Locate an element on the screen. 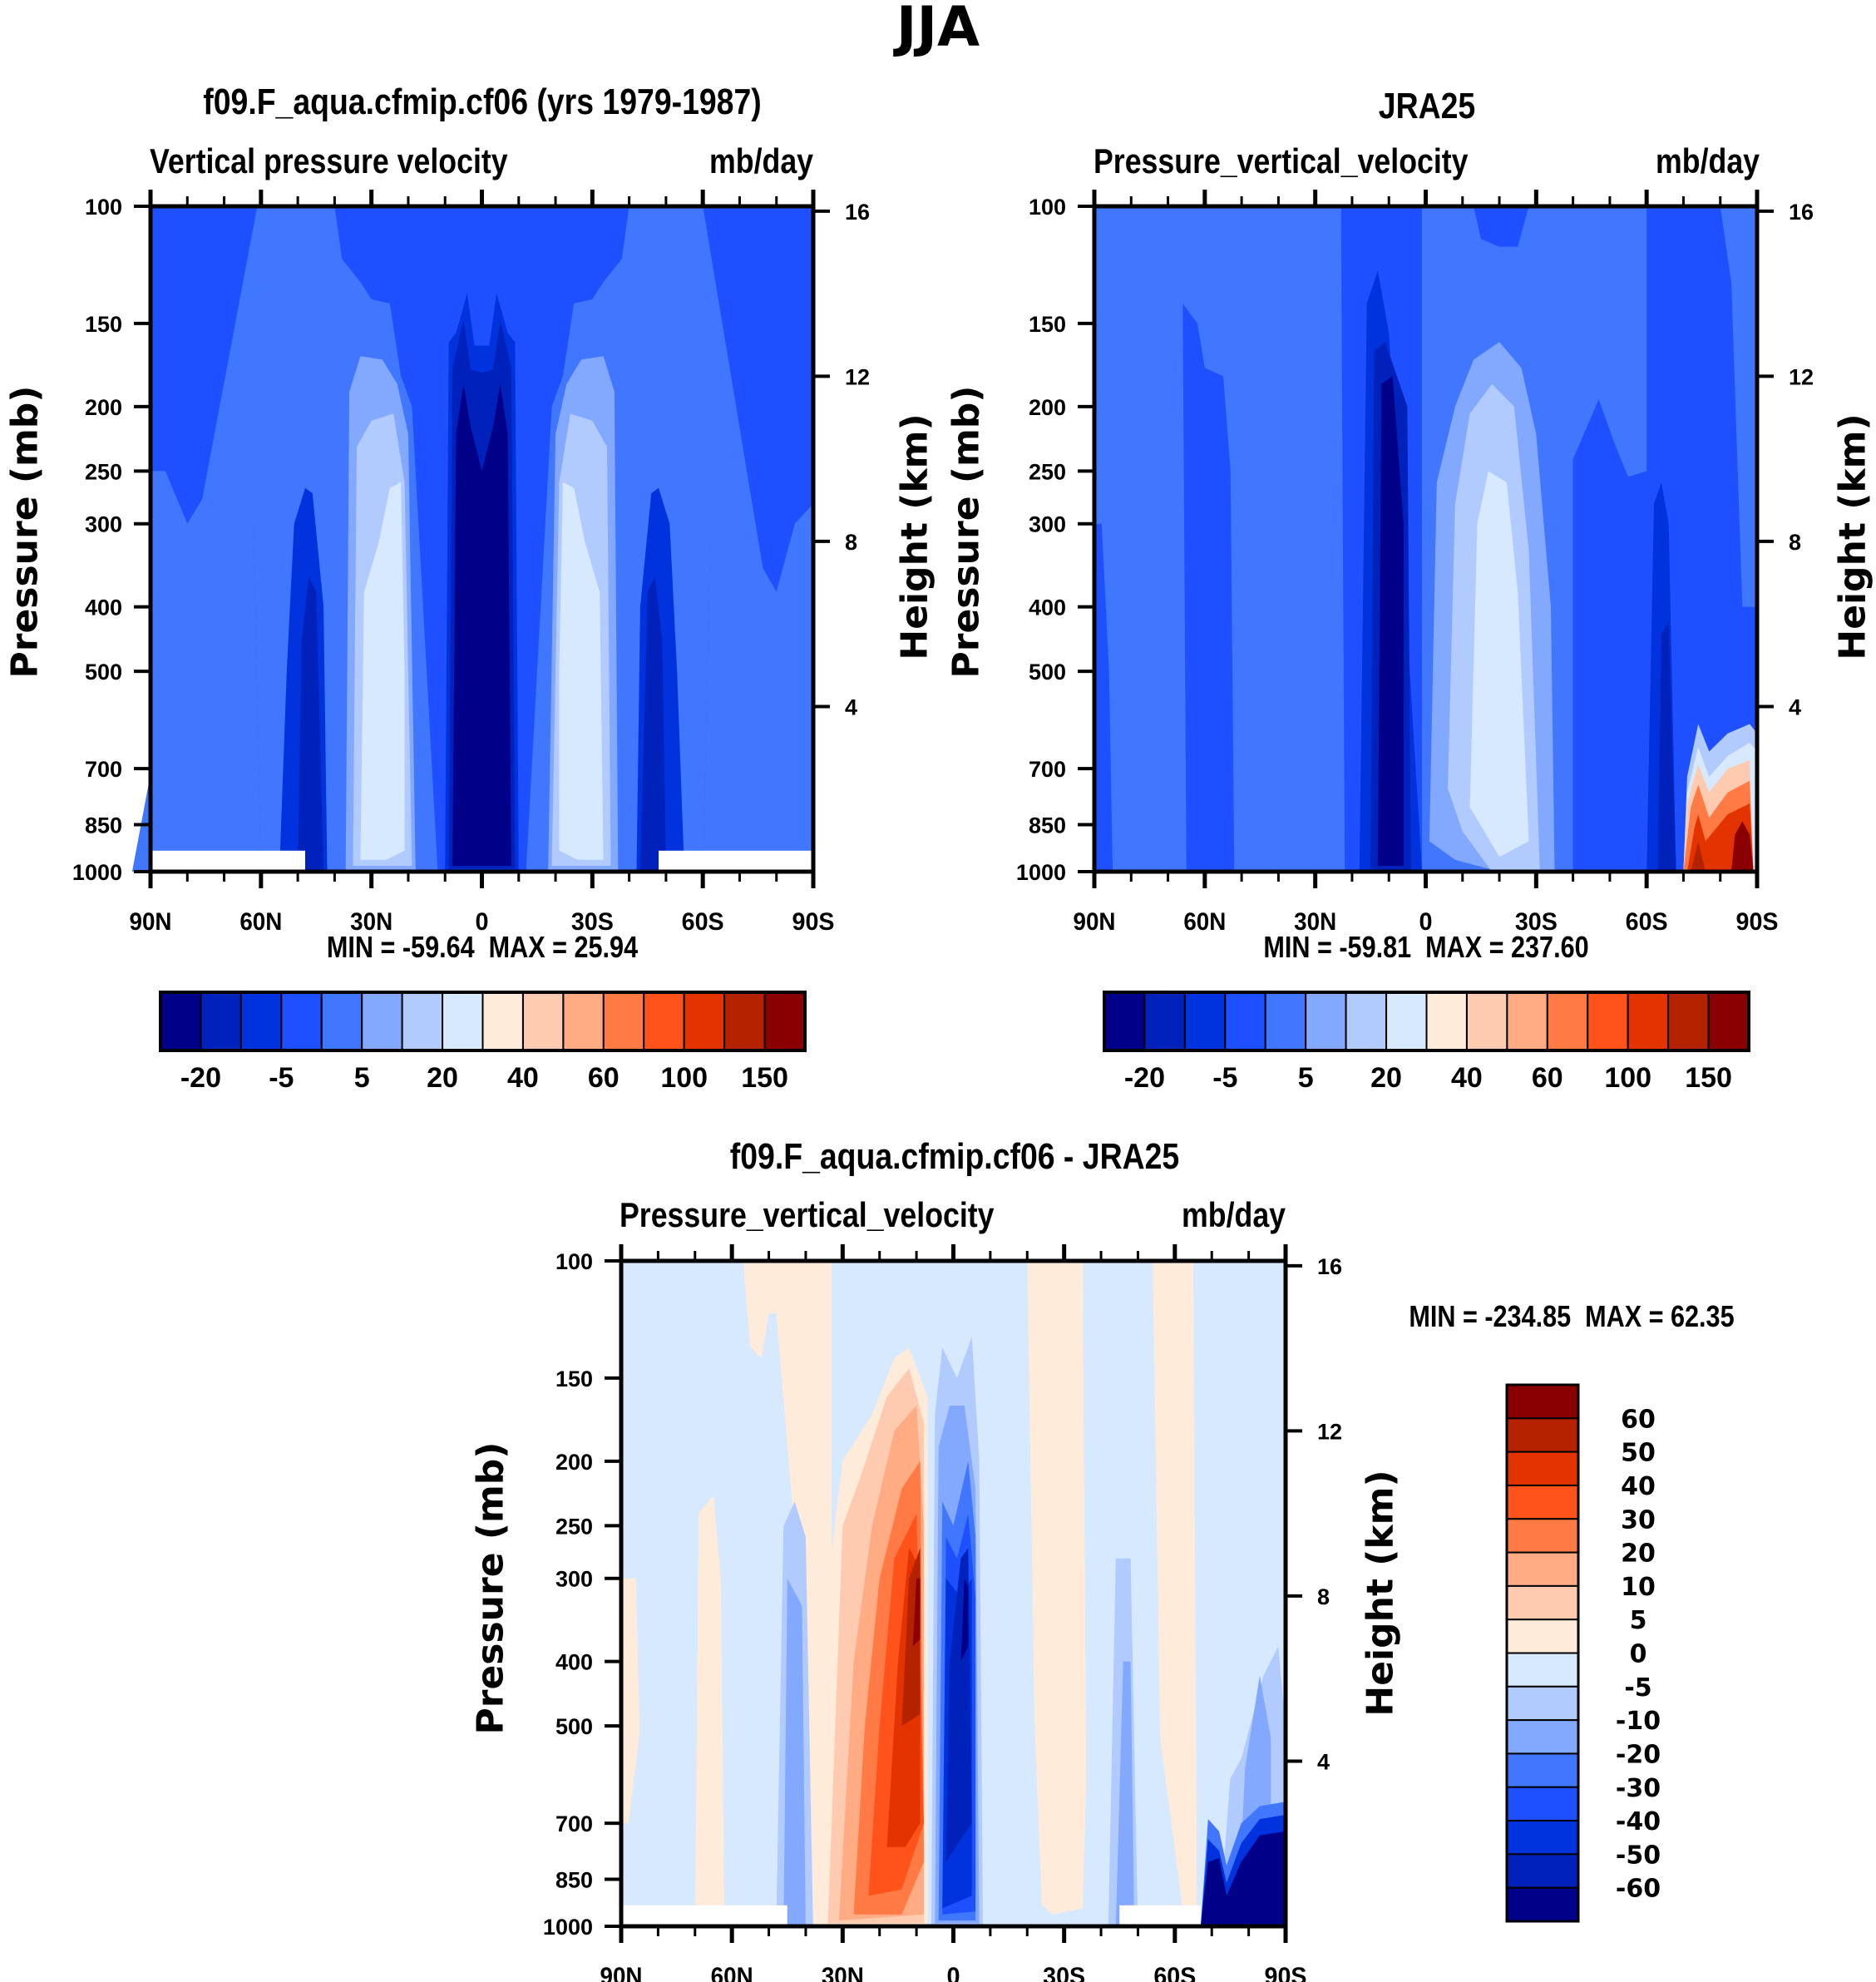  cb2-label: -20 is located at coordinates (1144, 1078).